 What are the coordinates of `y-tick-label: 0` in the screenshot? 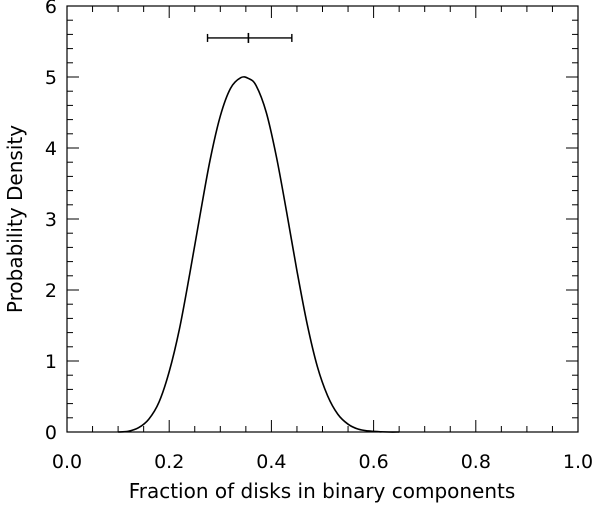 It's located at (51, 433).